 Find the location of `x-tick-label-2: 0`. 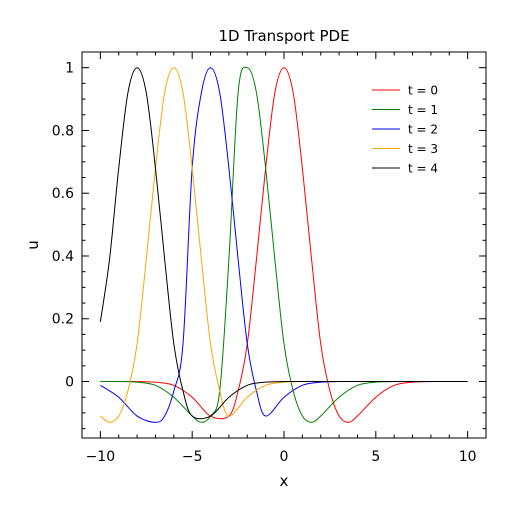

x-tick-label-2: 0 is located at coordinates (284, 457).